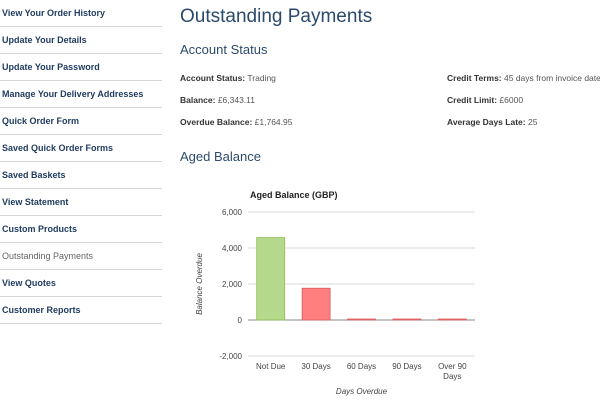  Describe the element at coordinates (213, 78) in the screenshot. I see `account-status-label: Account Status:` at that location.